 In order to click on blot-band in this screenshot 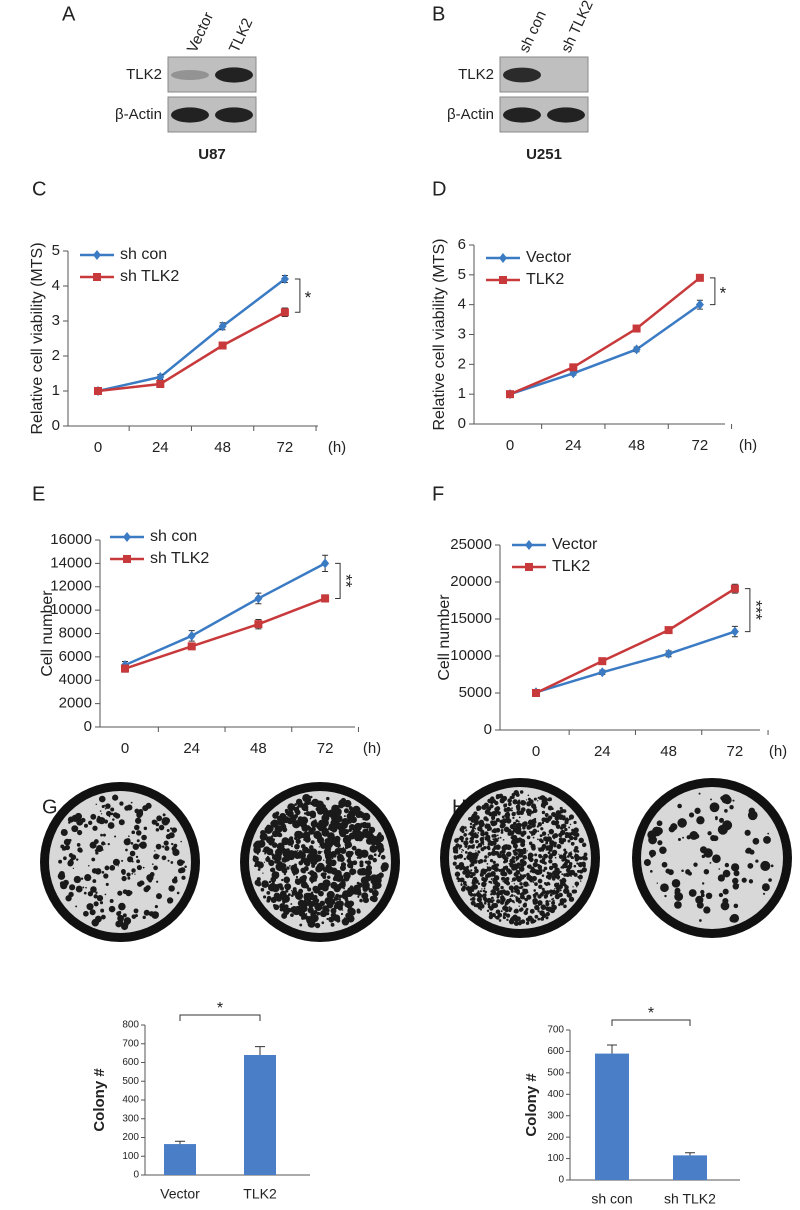, I will do `click(522, 115)`.